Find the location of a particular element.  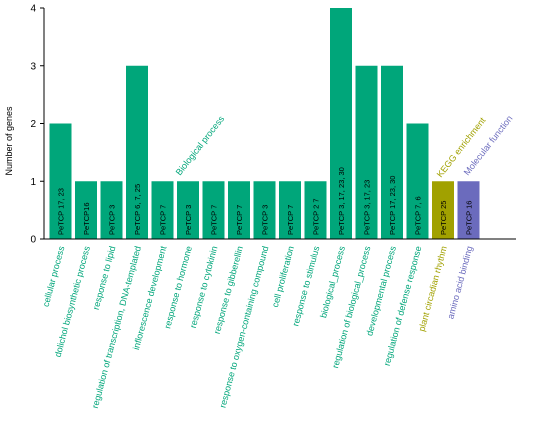

x-tick-label: cellular process is located at coordinates (54, 275).